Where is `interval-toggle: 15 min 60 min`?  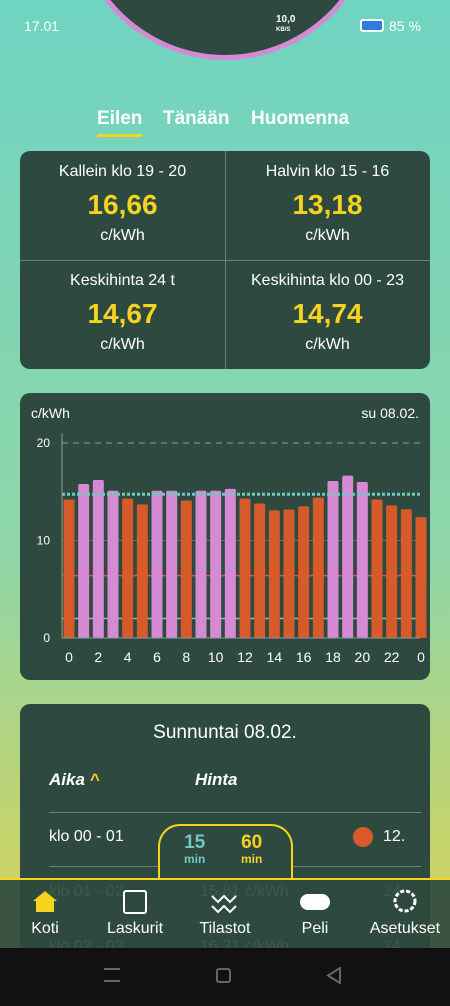
interval-toggle: 15 min 60 min is located at coordinates (225, 852).